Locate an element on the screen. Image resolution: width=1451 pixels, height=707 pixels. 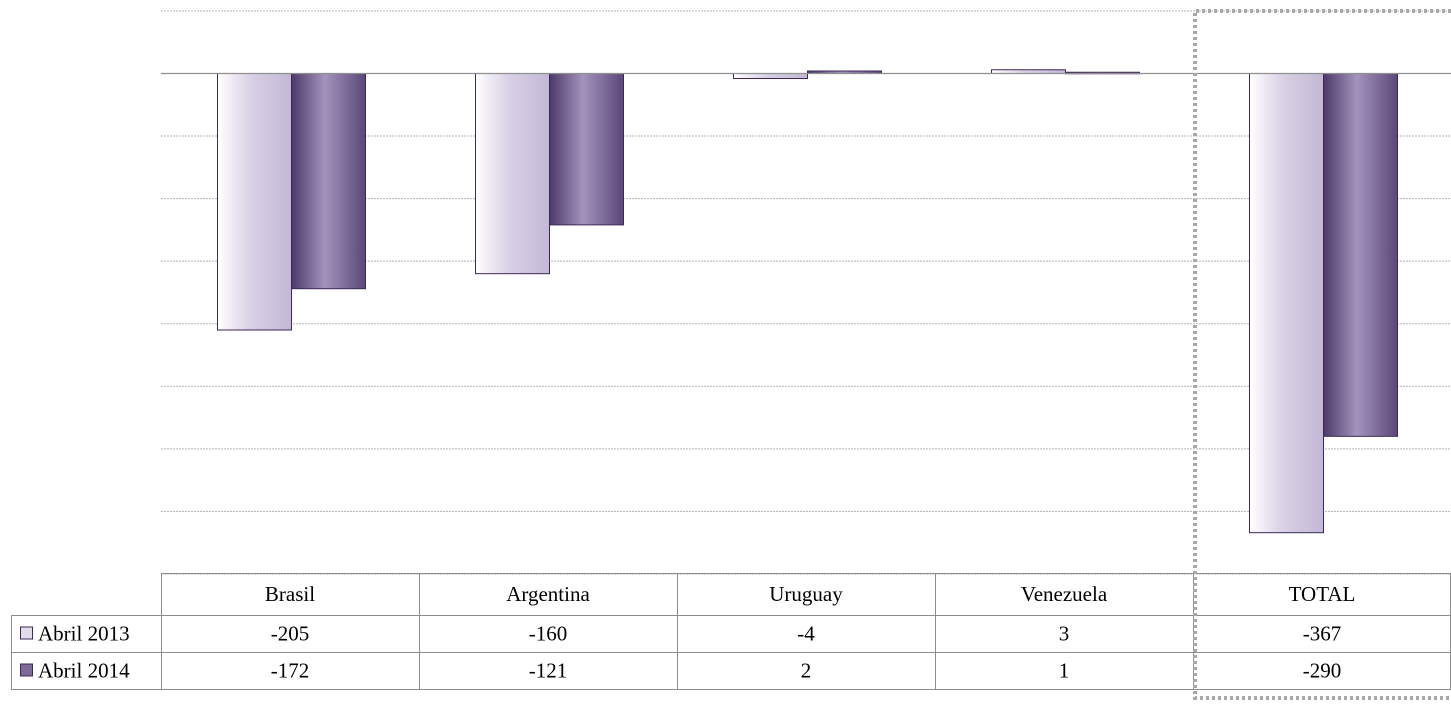
bar-brasil-abril-2013 is located at coordinates (254, 202).